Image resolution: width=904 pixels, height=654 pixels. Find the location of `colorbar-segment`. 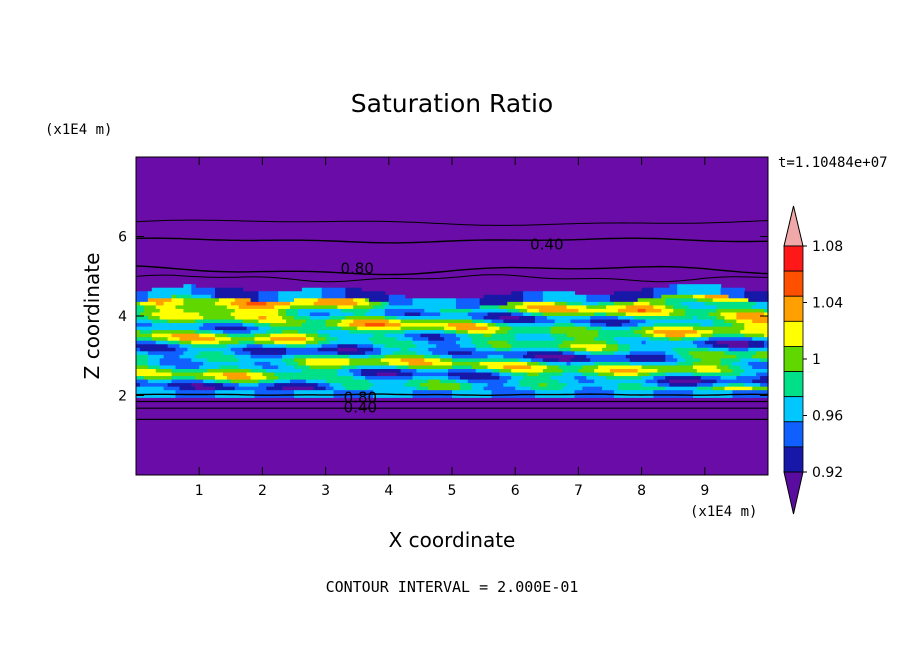

colorbar-segment is located at coordinates (793, 384).